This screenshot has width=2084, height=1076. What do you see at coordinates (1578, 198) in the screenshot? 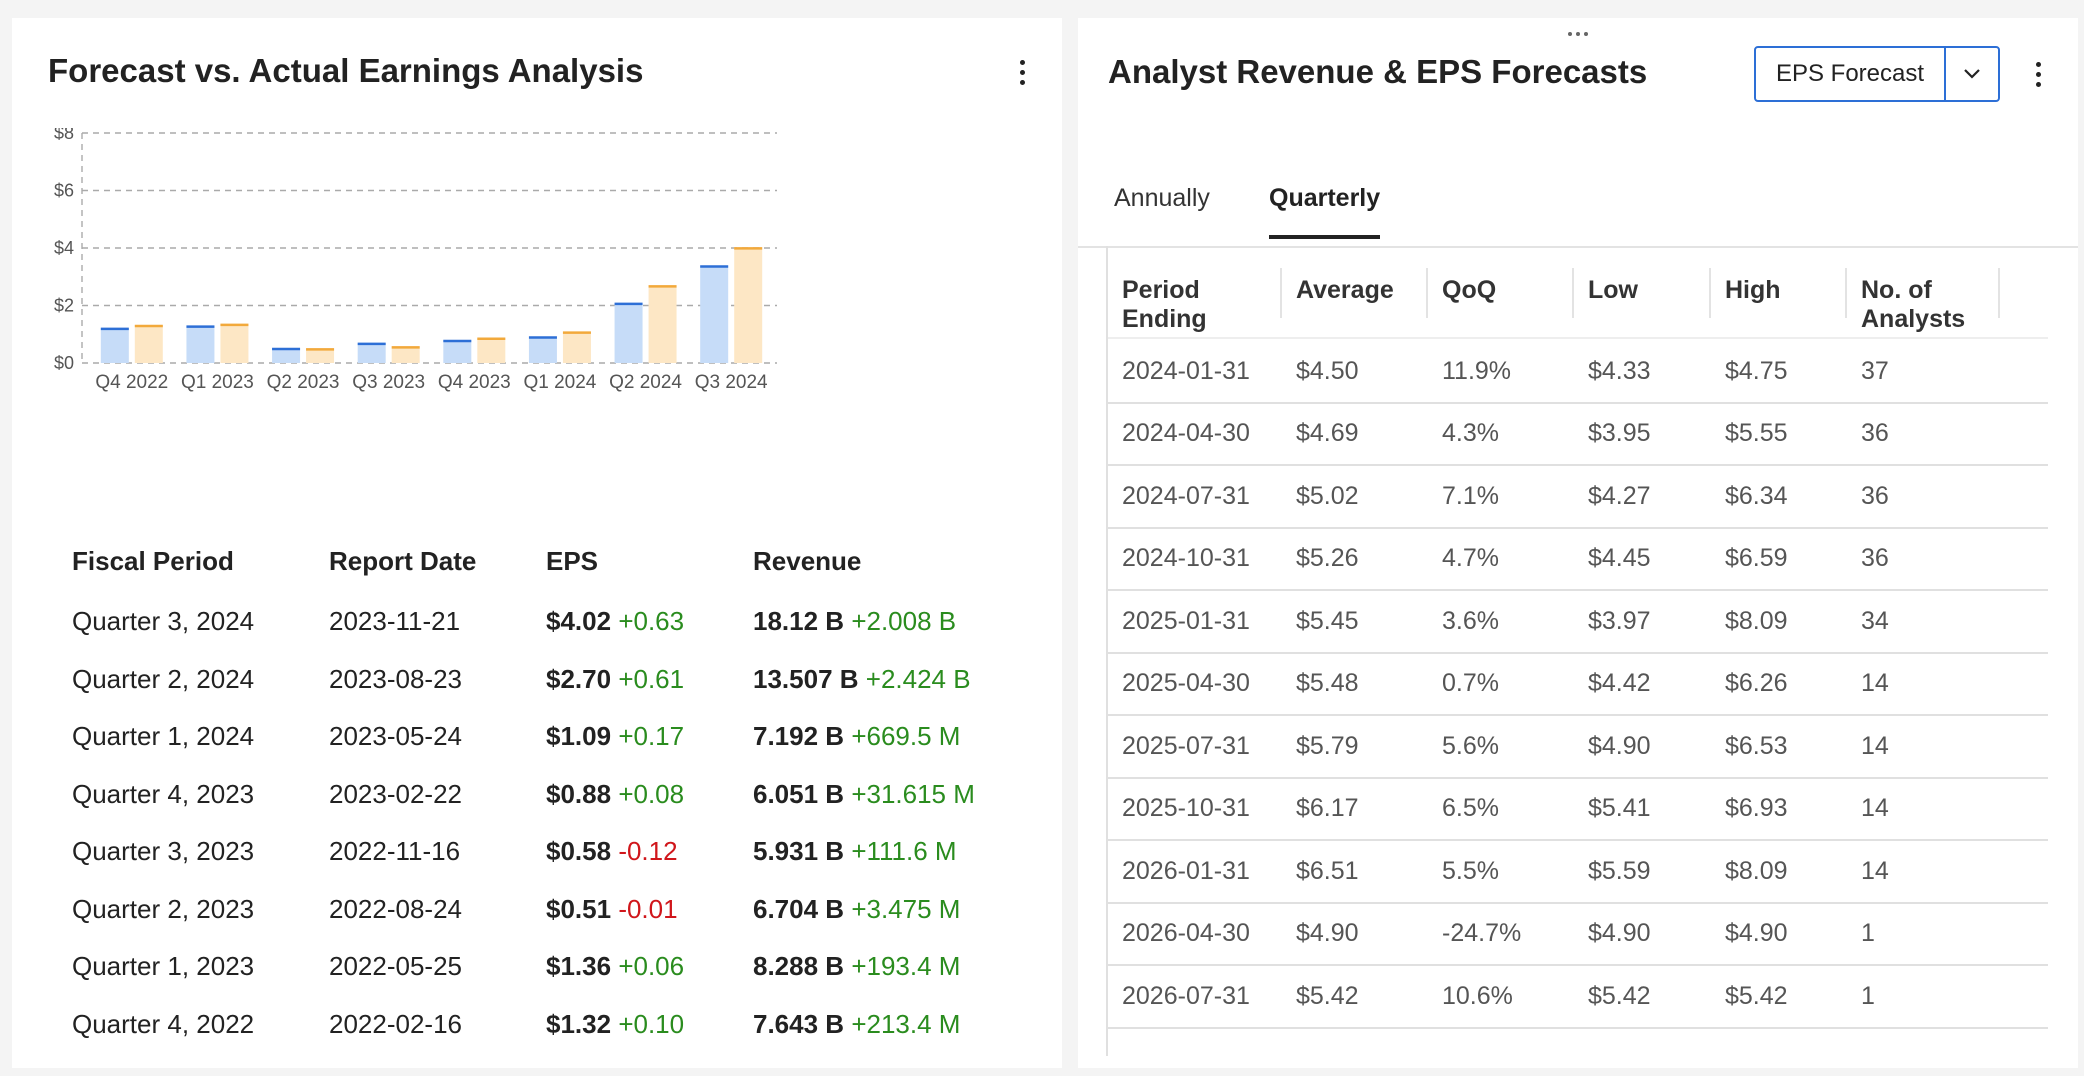
I see `period-tabs: Annually Quarterly` at bounding box center [1578, 198].